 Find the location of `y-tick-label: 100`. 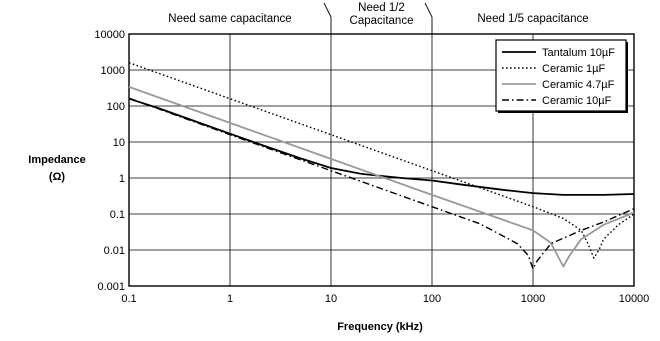

y-tick-label: 100 is located at coordinates (116, 107).